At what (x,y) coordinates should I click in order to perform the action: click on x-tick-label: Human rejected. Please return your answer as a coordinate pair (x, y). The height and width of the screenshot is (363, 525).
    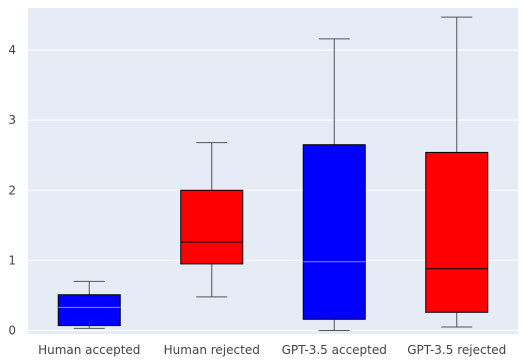
    Looking at the image, I should click on (212, 350).